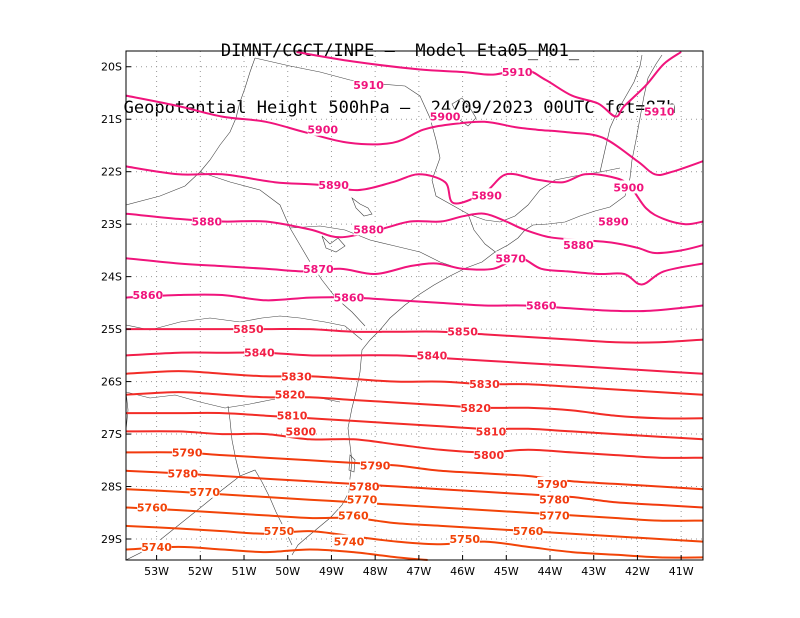 The width and height of the screenshot is (800, 618). I want to click on lon-tick-label: 47W, so click(418, 571).